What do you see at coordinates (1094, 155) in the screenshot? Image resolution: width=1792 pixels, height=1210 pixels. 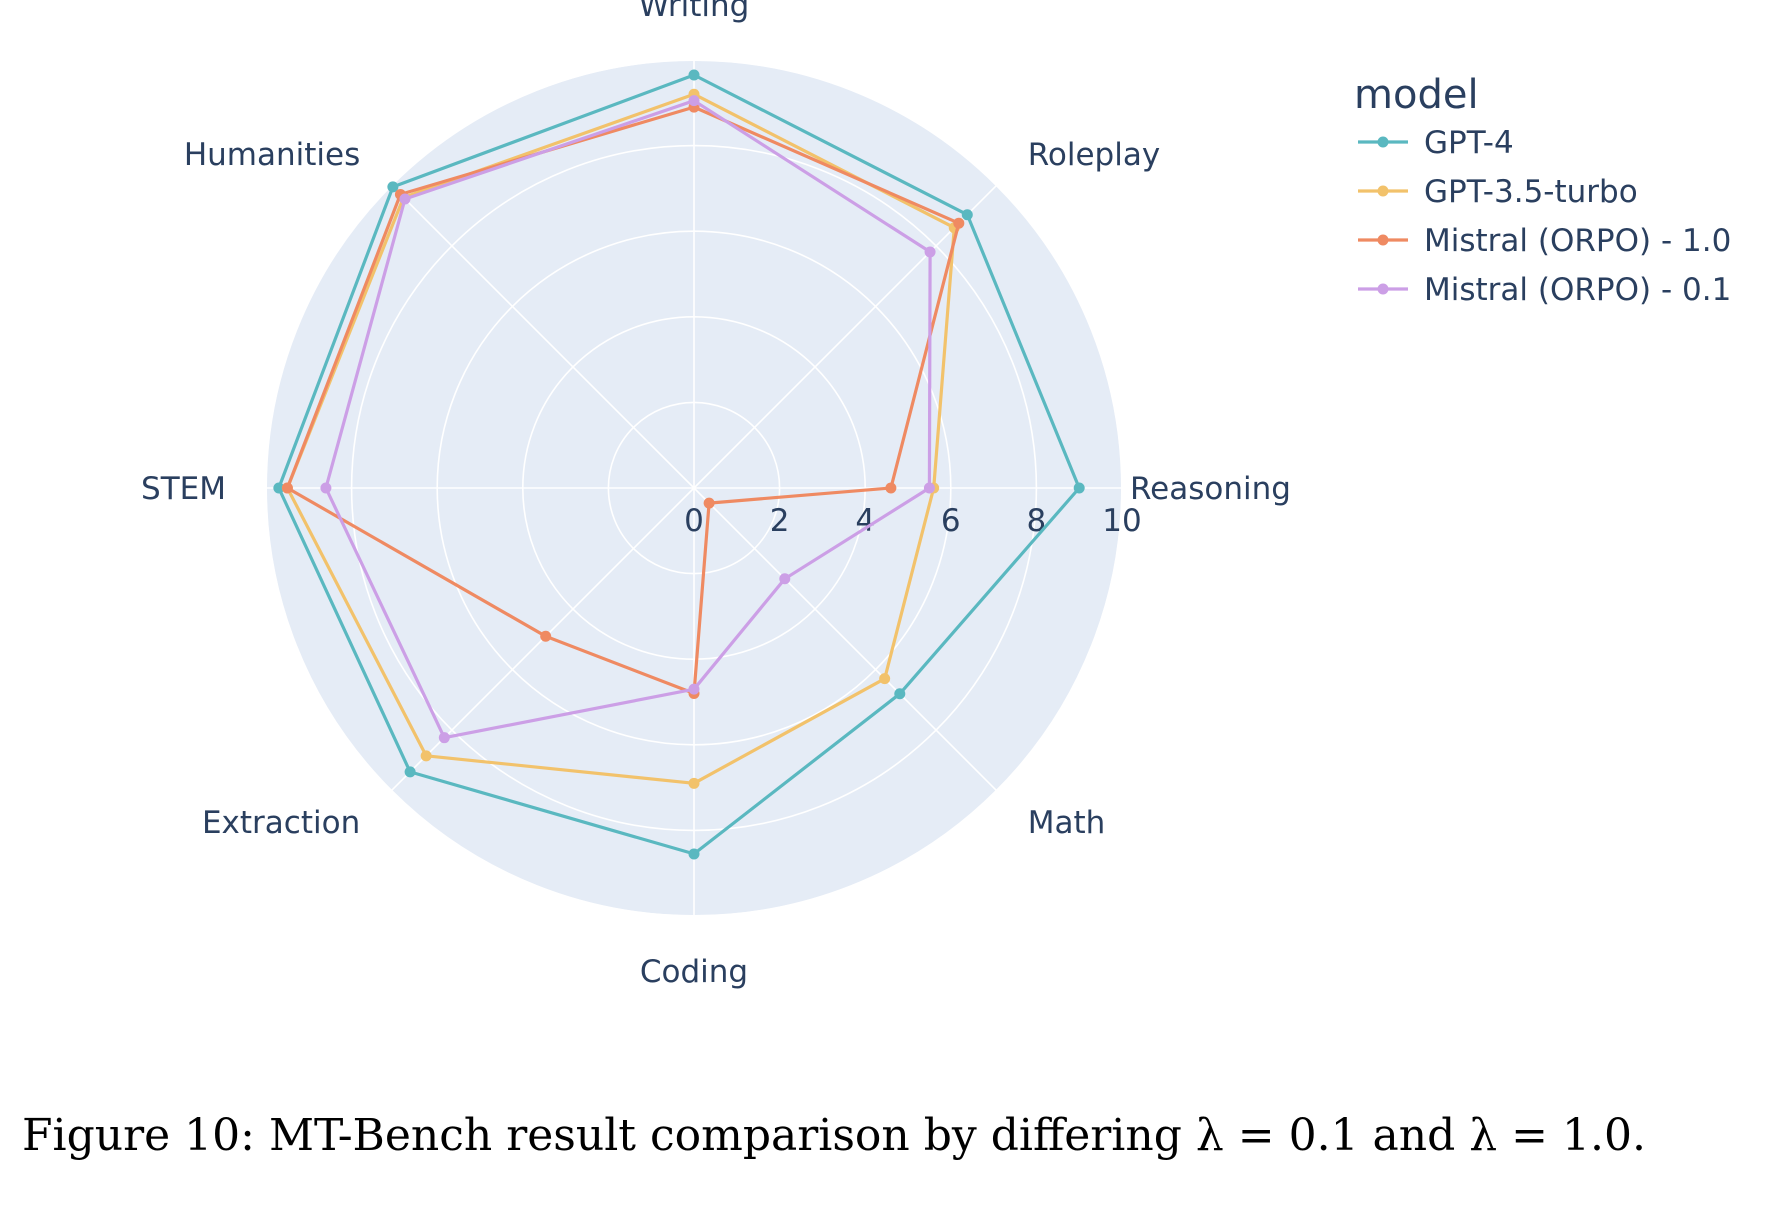 I see `category-label-roleplay: Roleplay` at bounding box center [1094, 155].